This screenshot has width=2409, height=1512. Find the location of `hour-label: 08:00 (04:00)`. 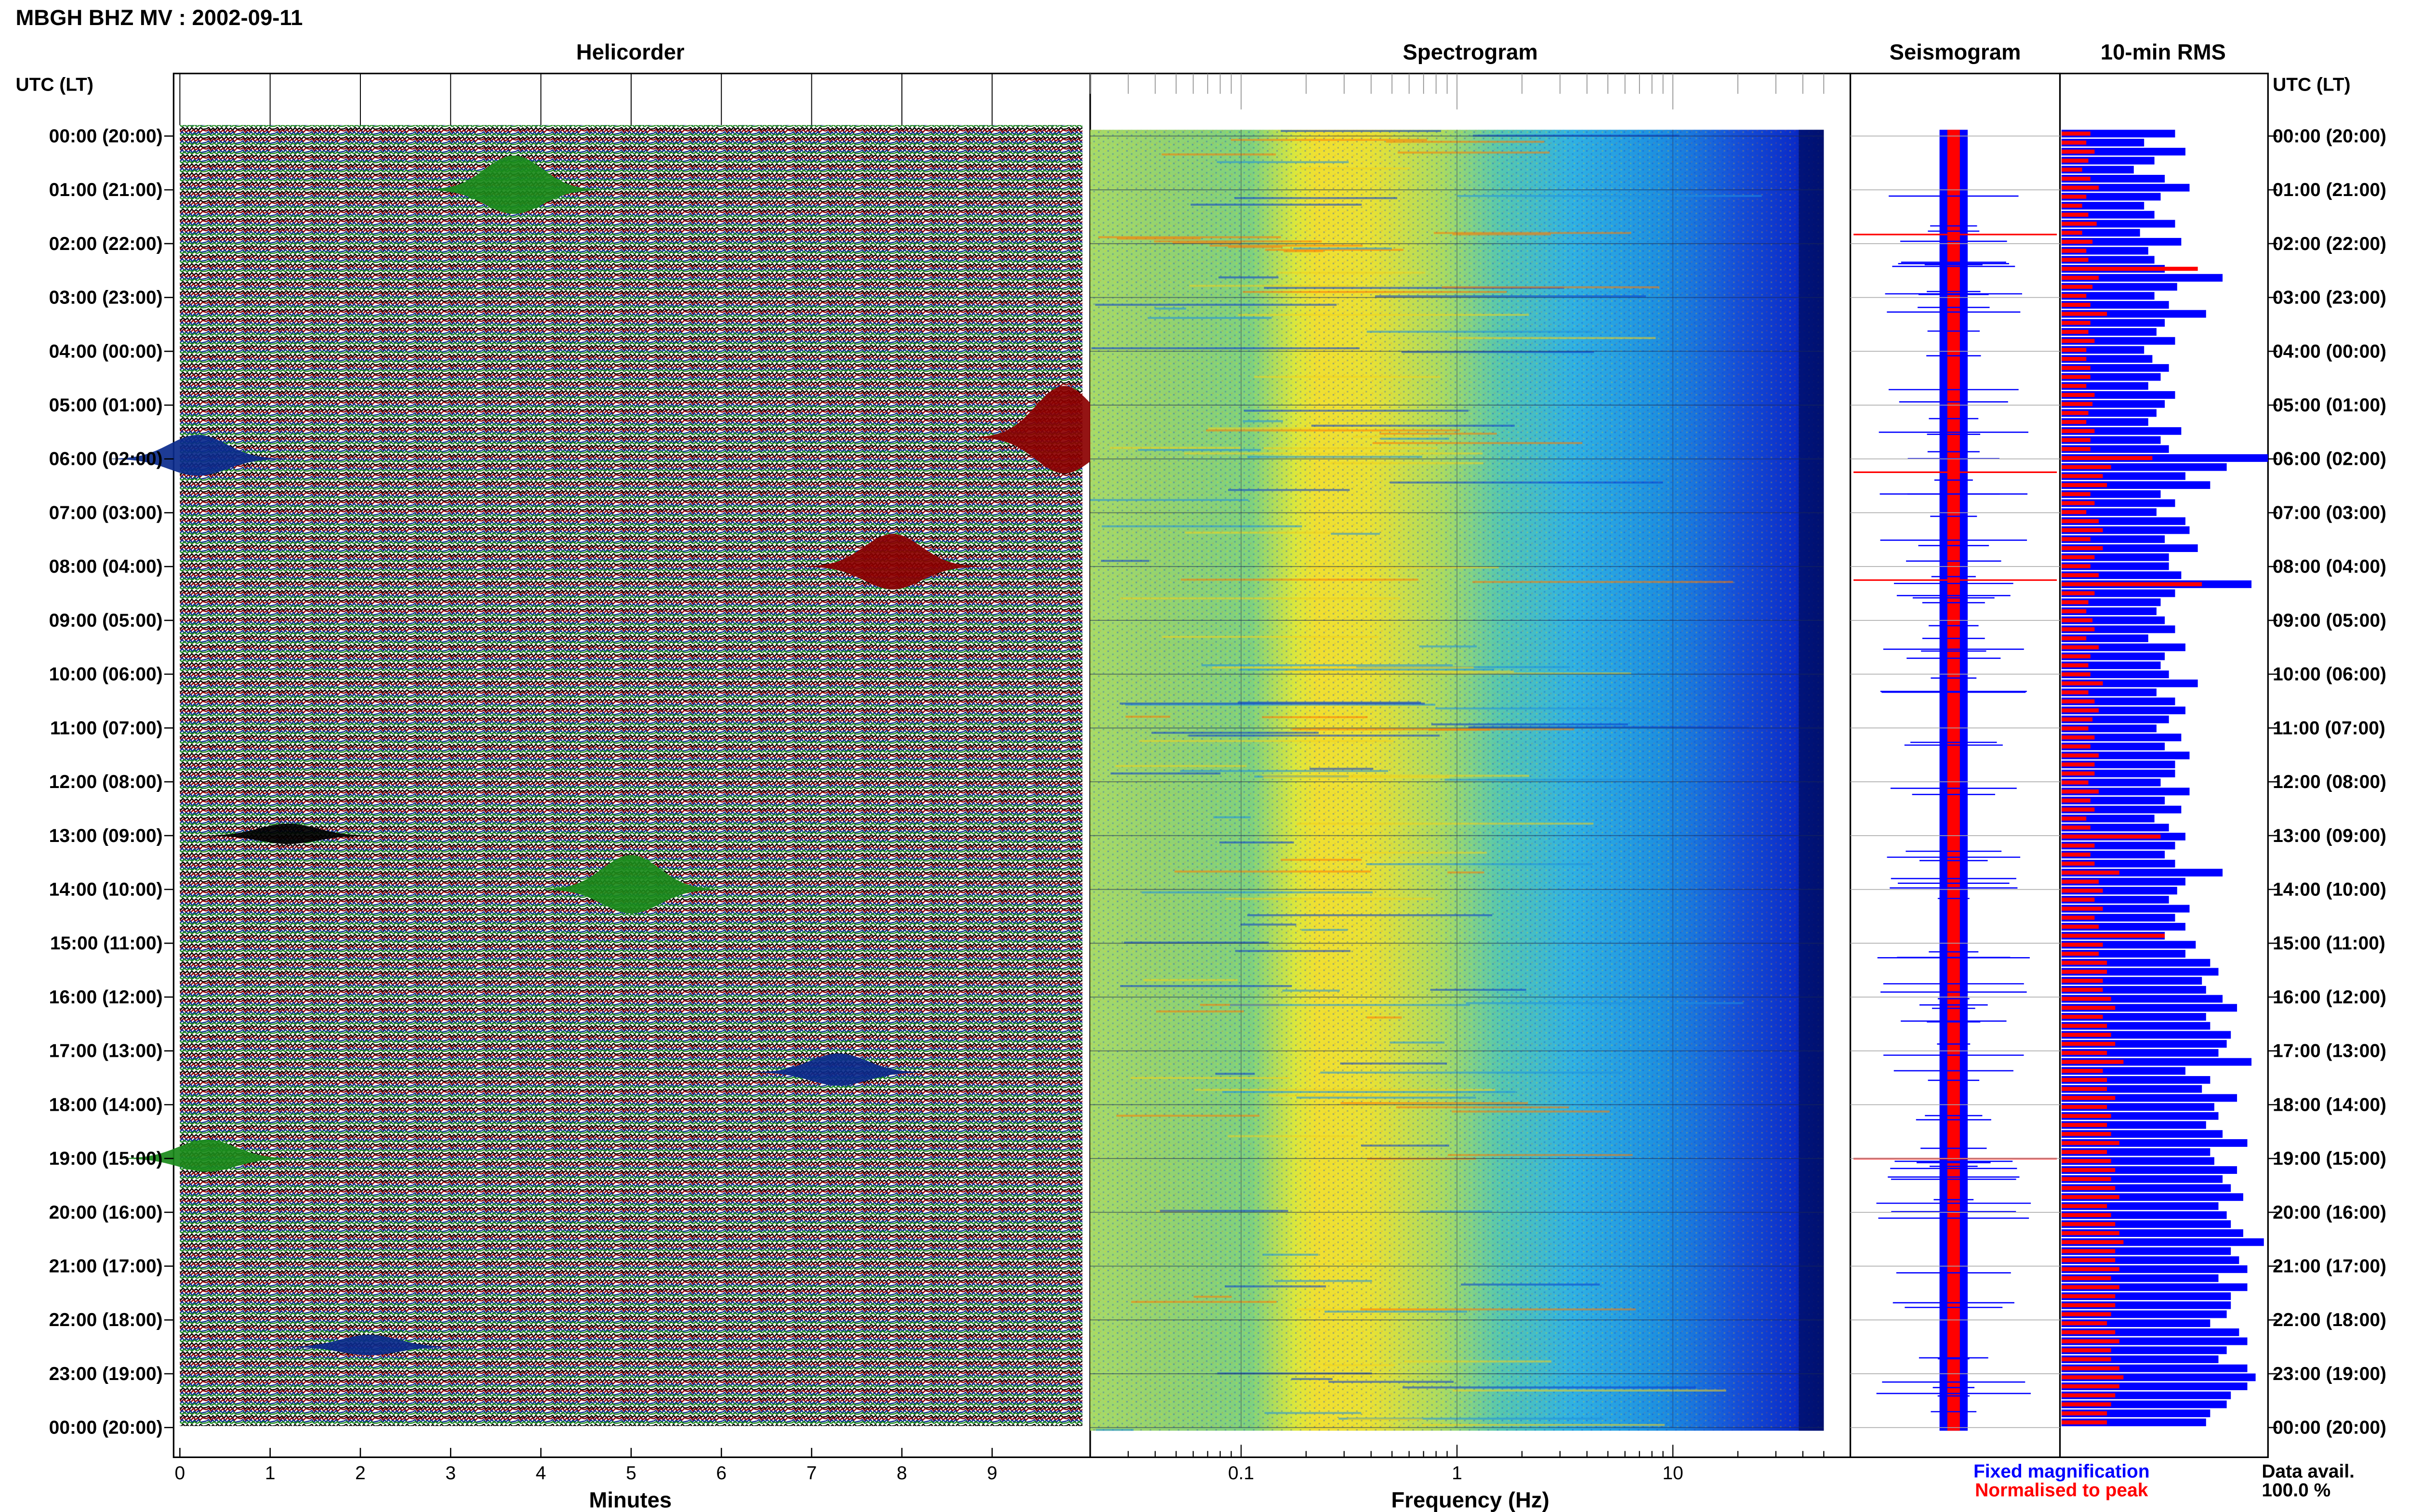

hour-label: 08:00 (04:00) is located at coordinates (2329, 566).